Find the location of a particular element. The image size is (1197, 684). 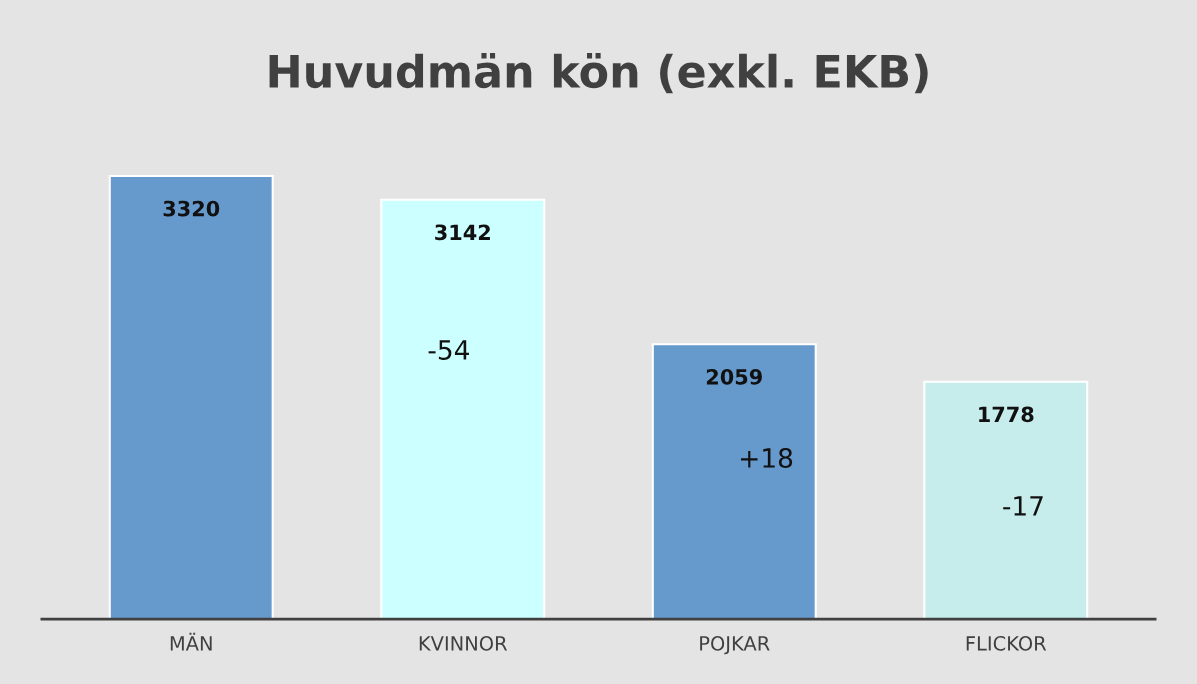

x-tick-label: MÄN is located at coordinates (191, 641).